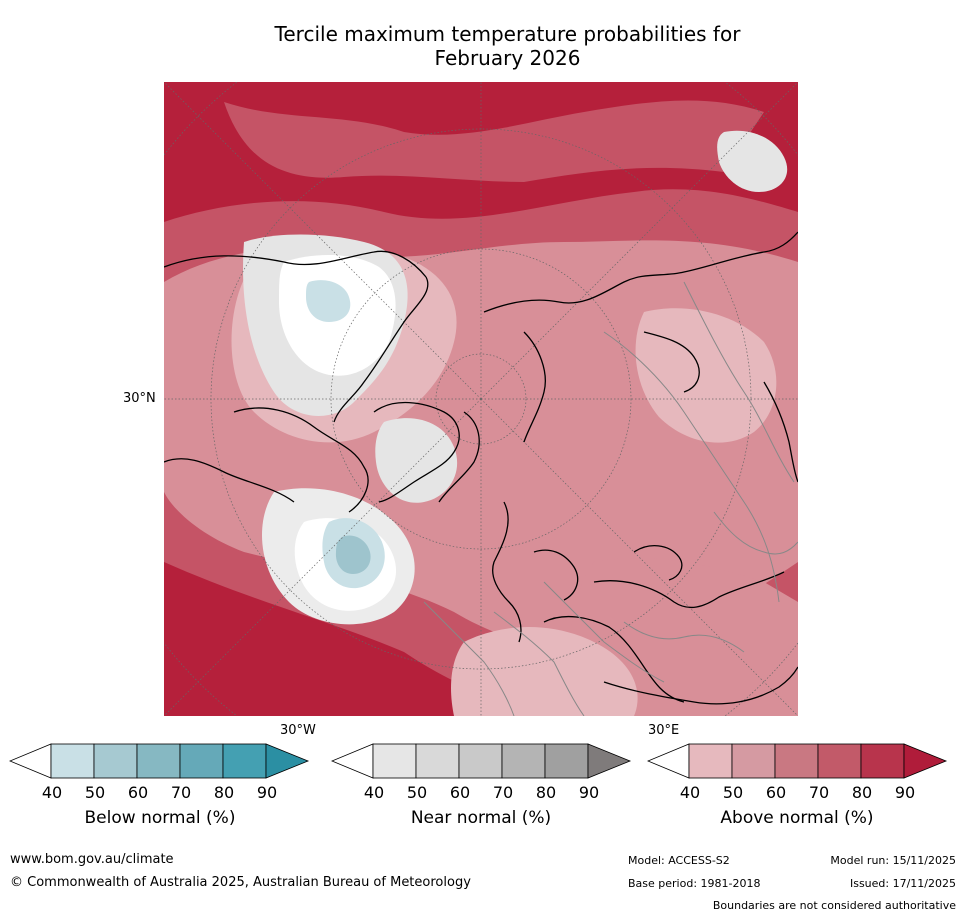  What do you see at coordinates (694, 883) in the screenshot?
I see `footer-base-period: Base period: 1981-2018` at bounding box center [694, 883].